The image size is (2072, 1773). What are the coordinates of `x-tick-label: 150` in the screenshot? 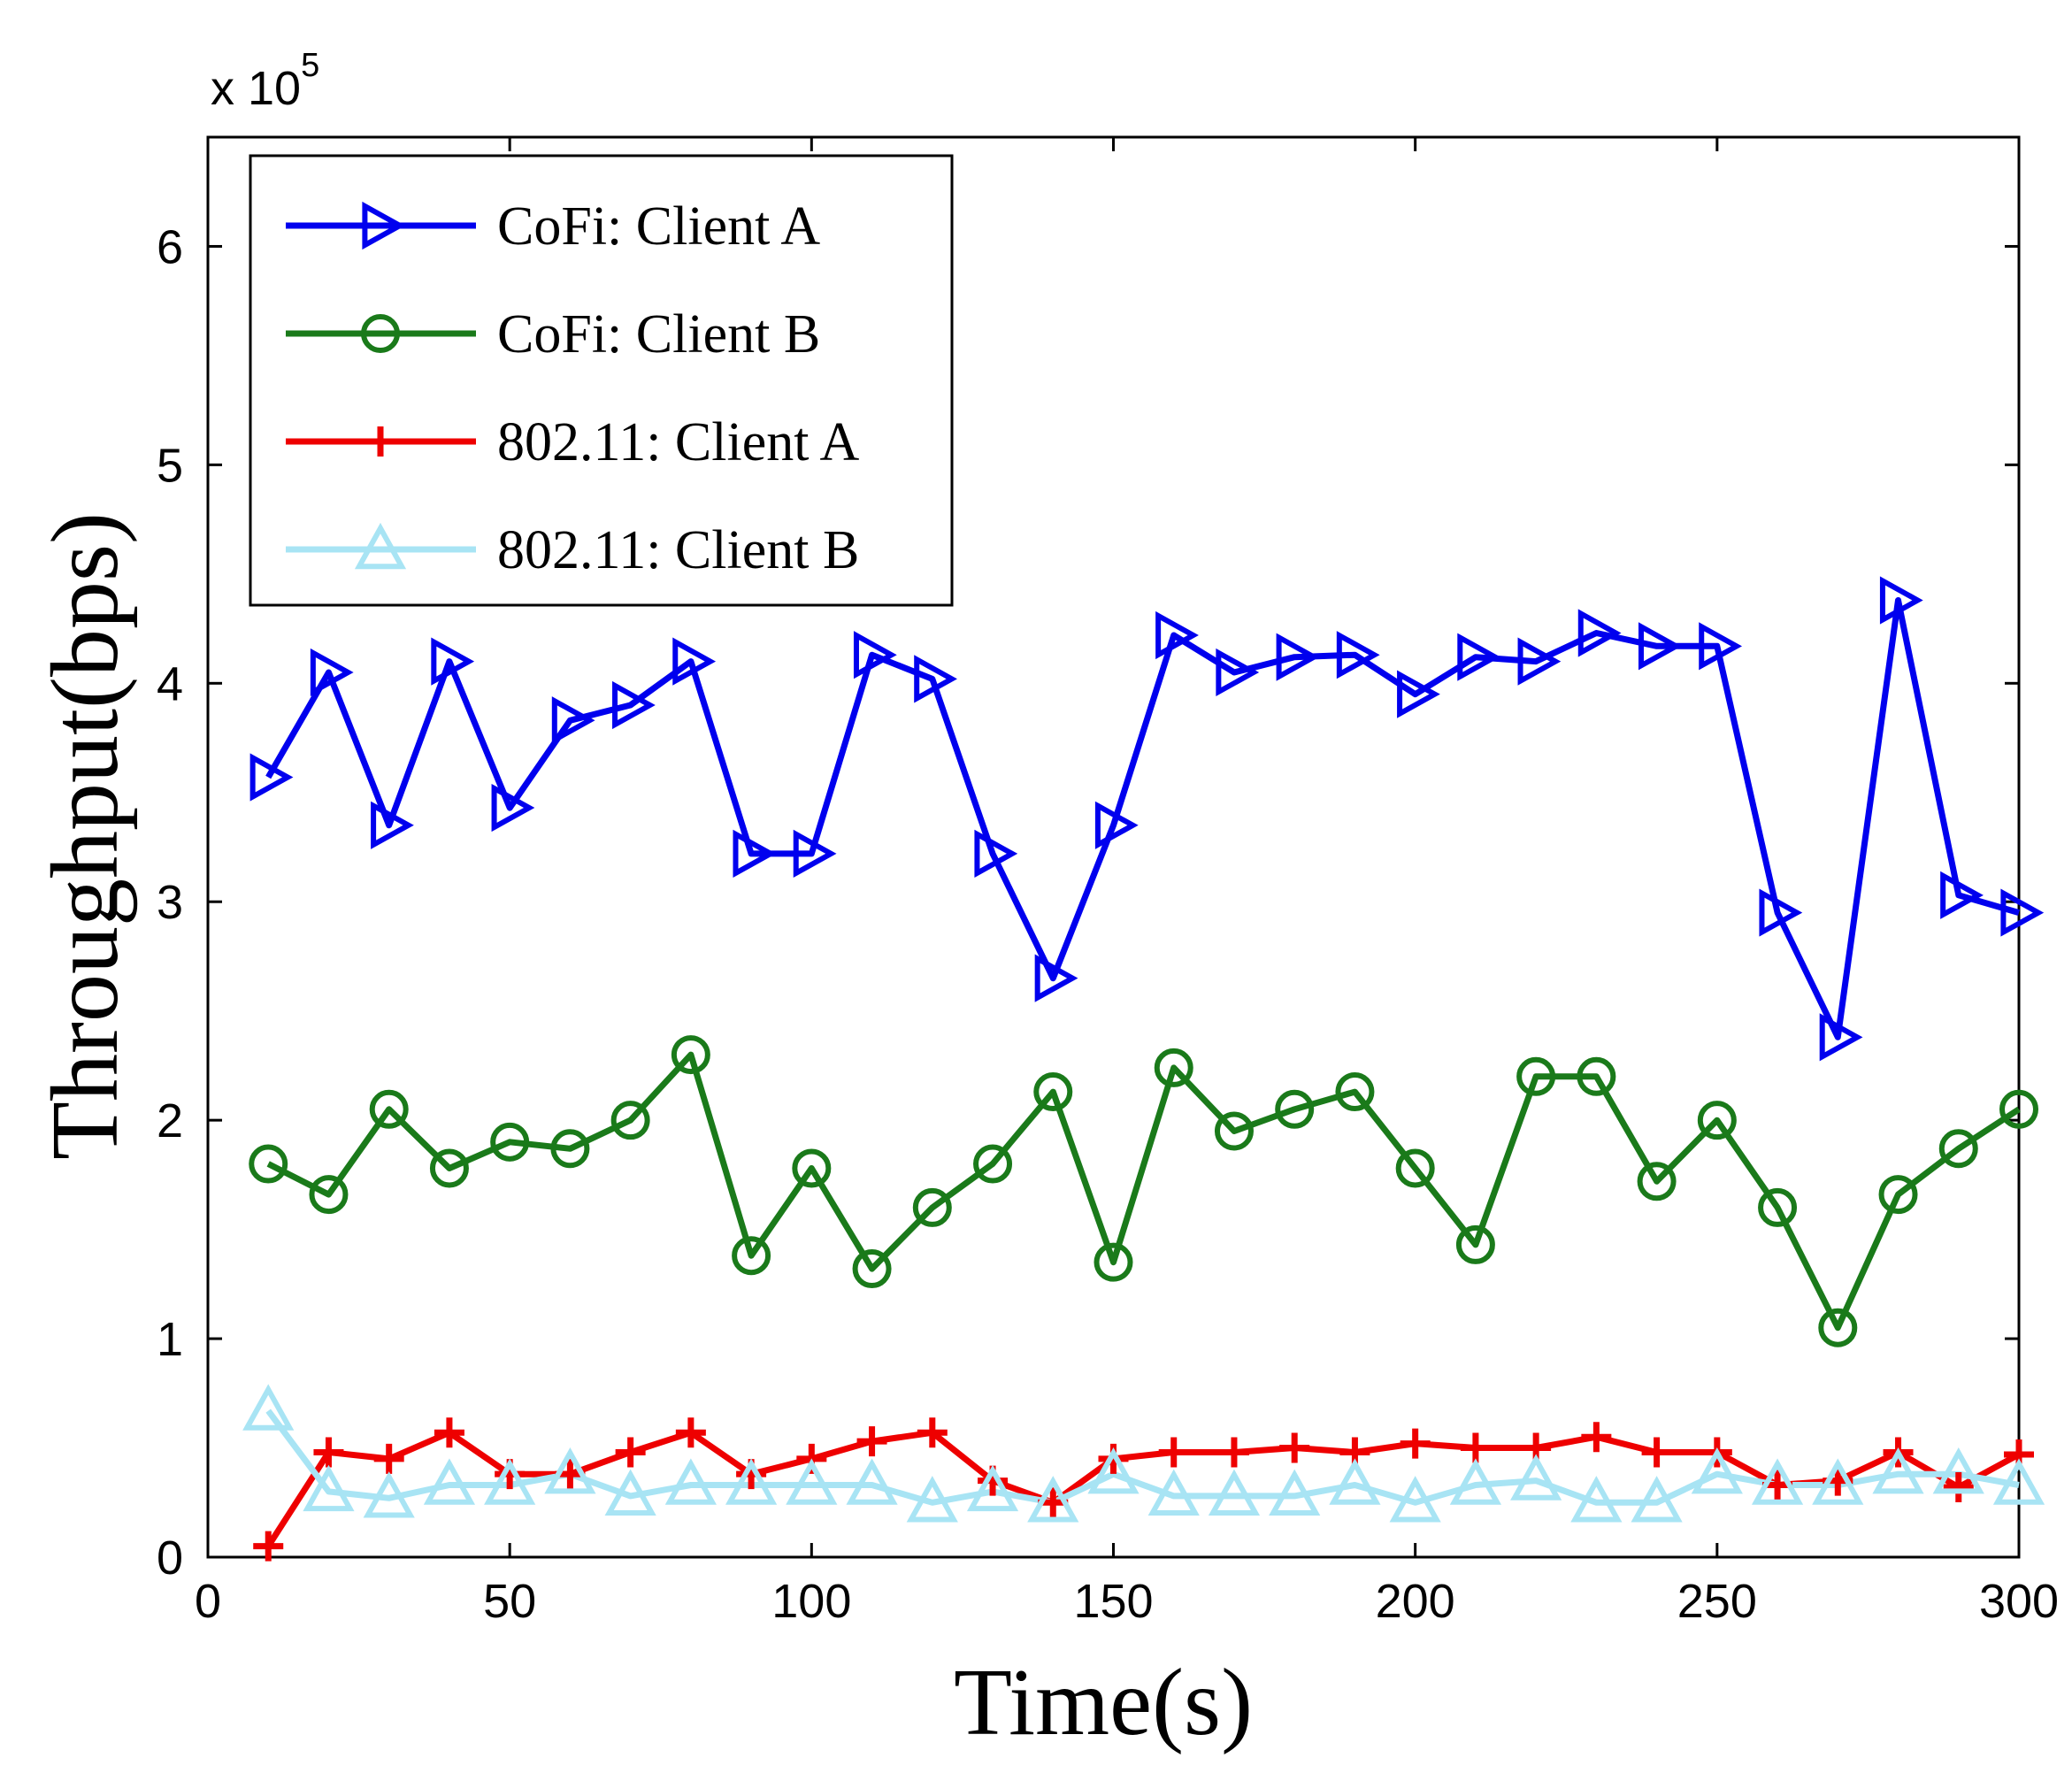 It's located at (1113, 1601).